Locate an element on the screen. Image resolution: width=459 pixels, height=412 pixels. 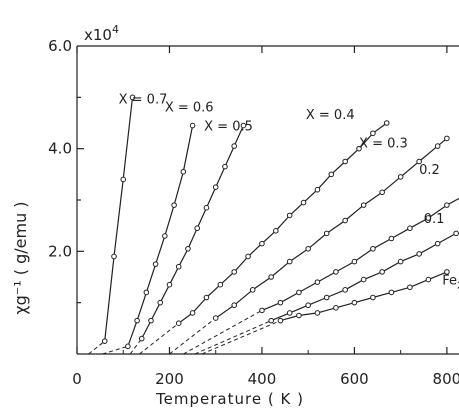
y-tick-labels: 2.0 4.0 6.0 is located at coordinates (60, 148).